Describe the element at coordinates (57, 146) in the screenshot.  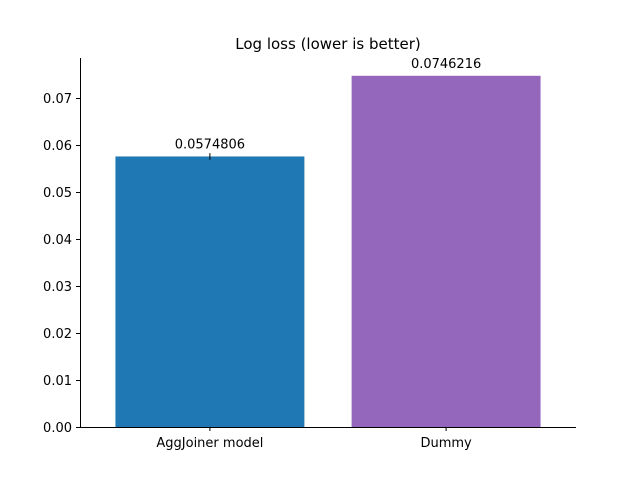
I see `y-tick-label-6: 0.06` at that location.